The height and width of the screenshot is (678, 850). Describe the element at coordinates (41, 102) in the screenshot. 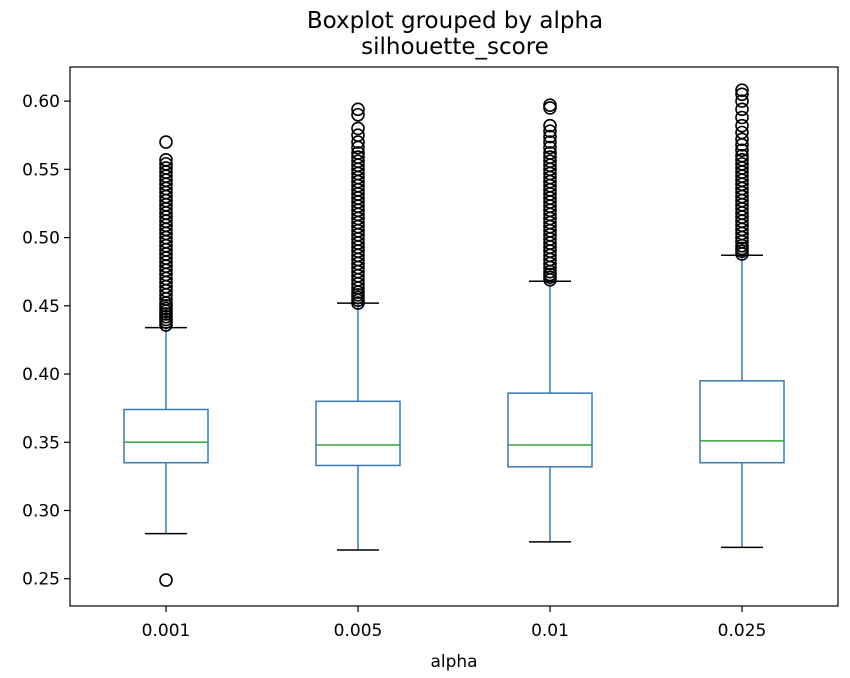

I see `y-tick-label: 0.60` at that location.